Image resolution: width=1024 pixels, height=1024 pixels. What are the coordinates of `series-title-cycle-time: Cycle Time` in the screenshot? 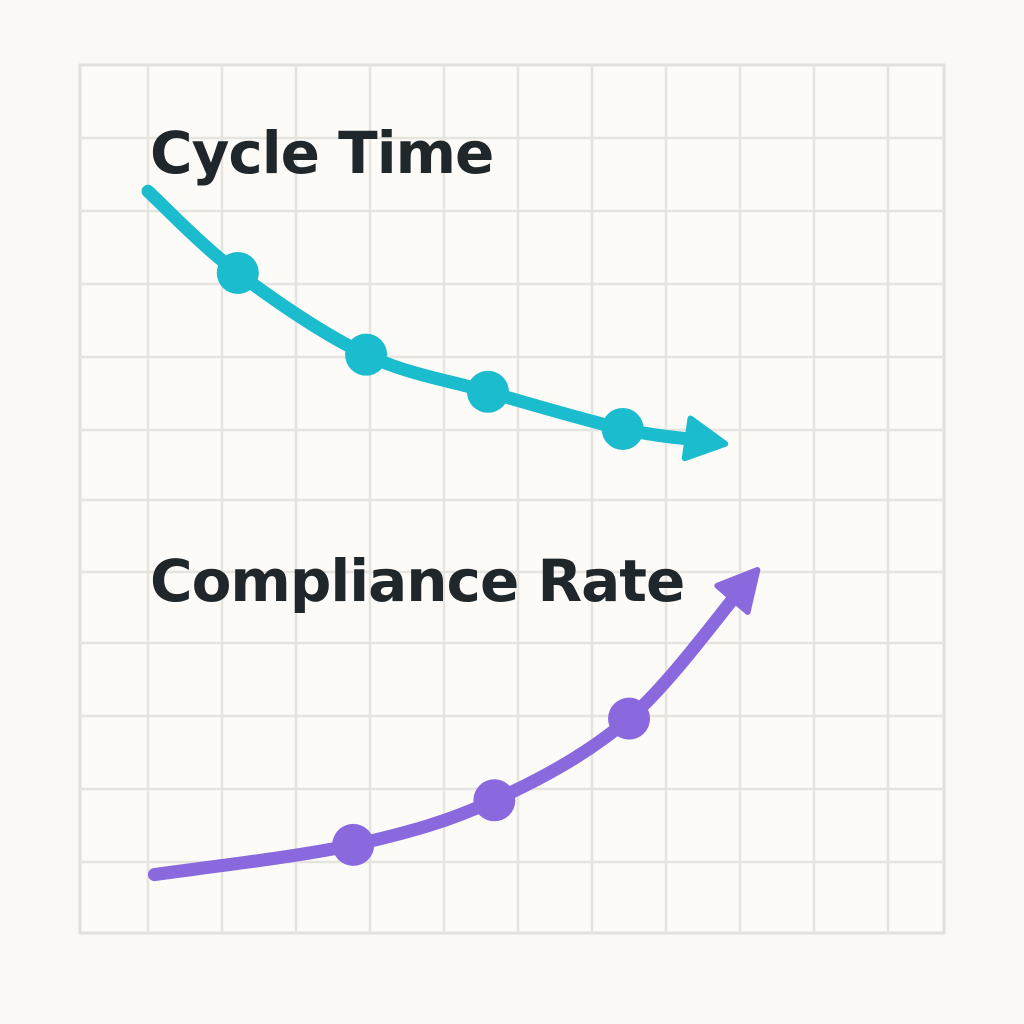 It's located at (321, 153).